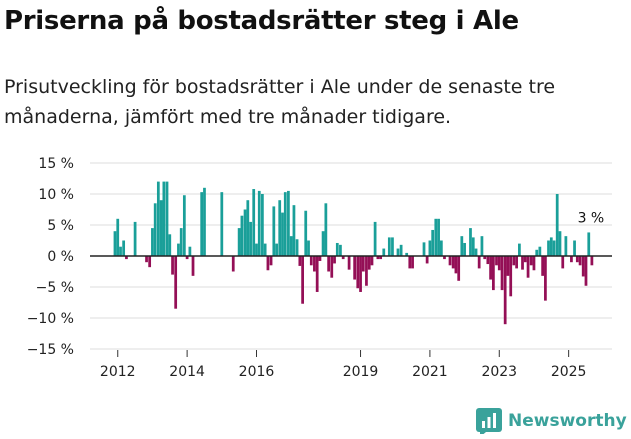 This screenshot has width=631, height=439. Describe the element at coordinates (187, 372) in the screenshot. I see `x-tick-label: 2014` at that location.